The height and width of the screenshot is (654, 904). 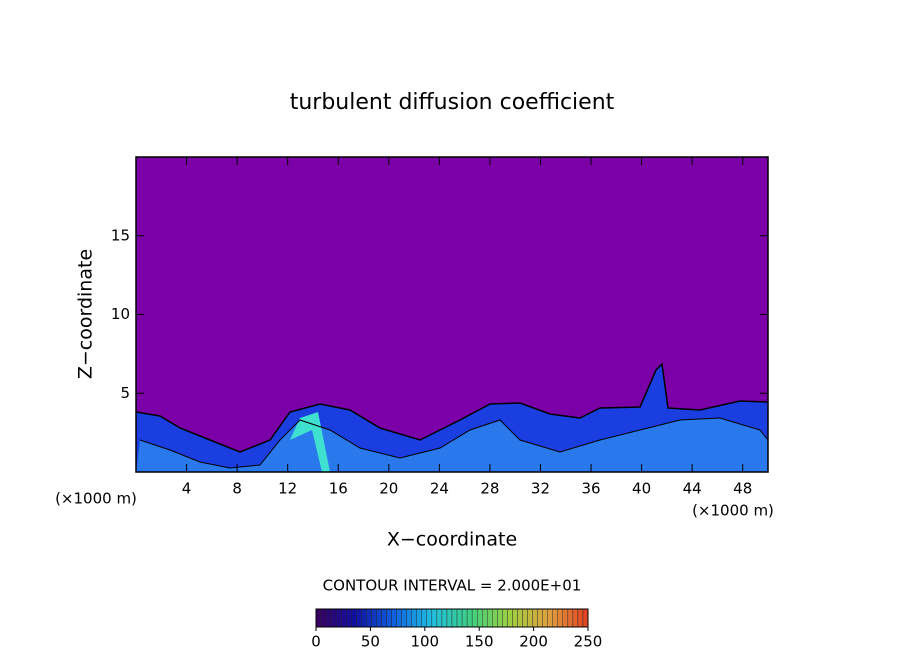 What do you see at coordinates (489, 489) in the screenshot?
I see `x-tick-label: 28` at bounding box center [489, 489].